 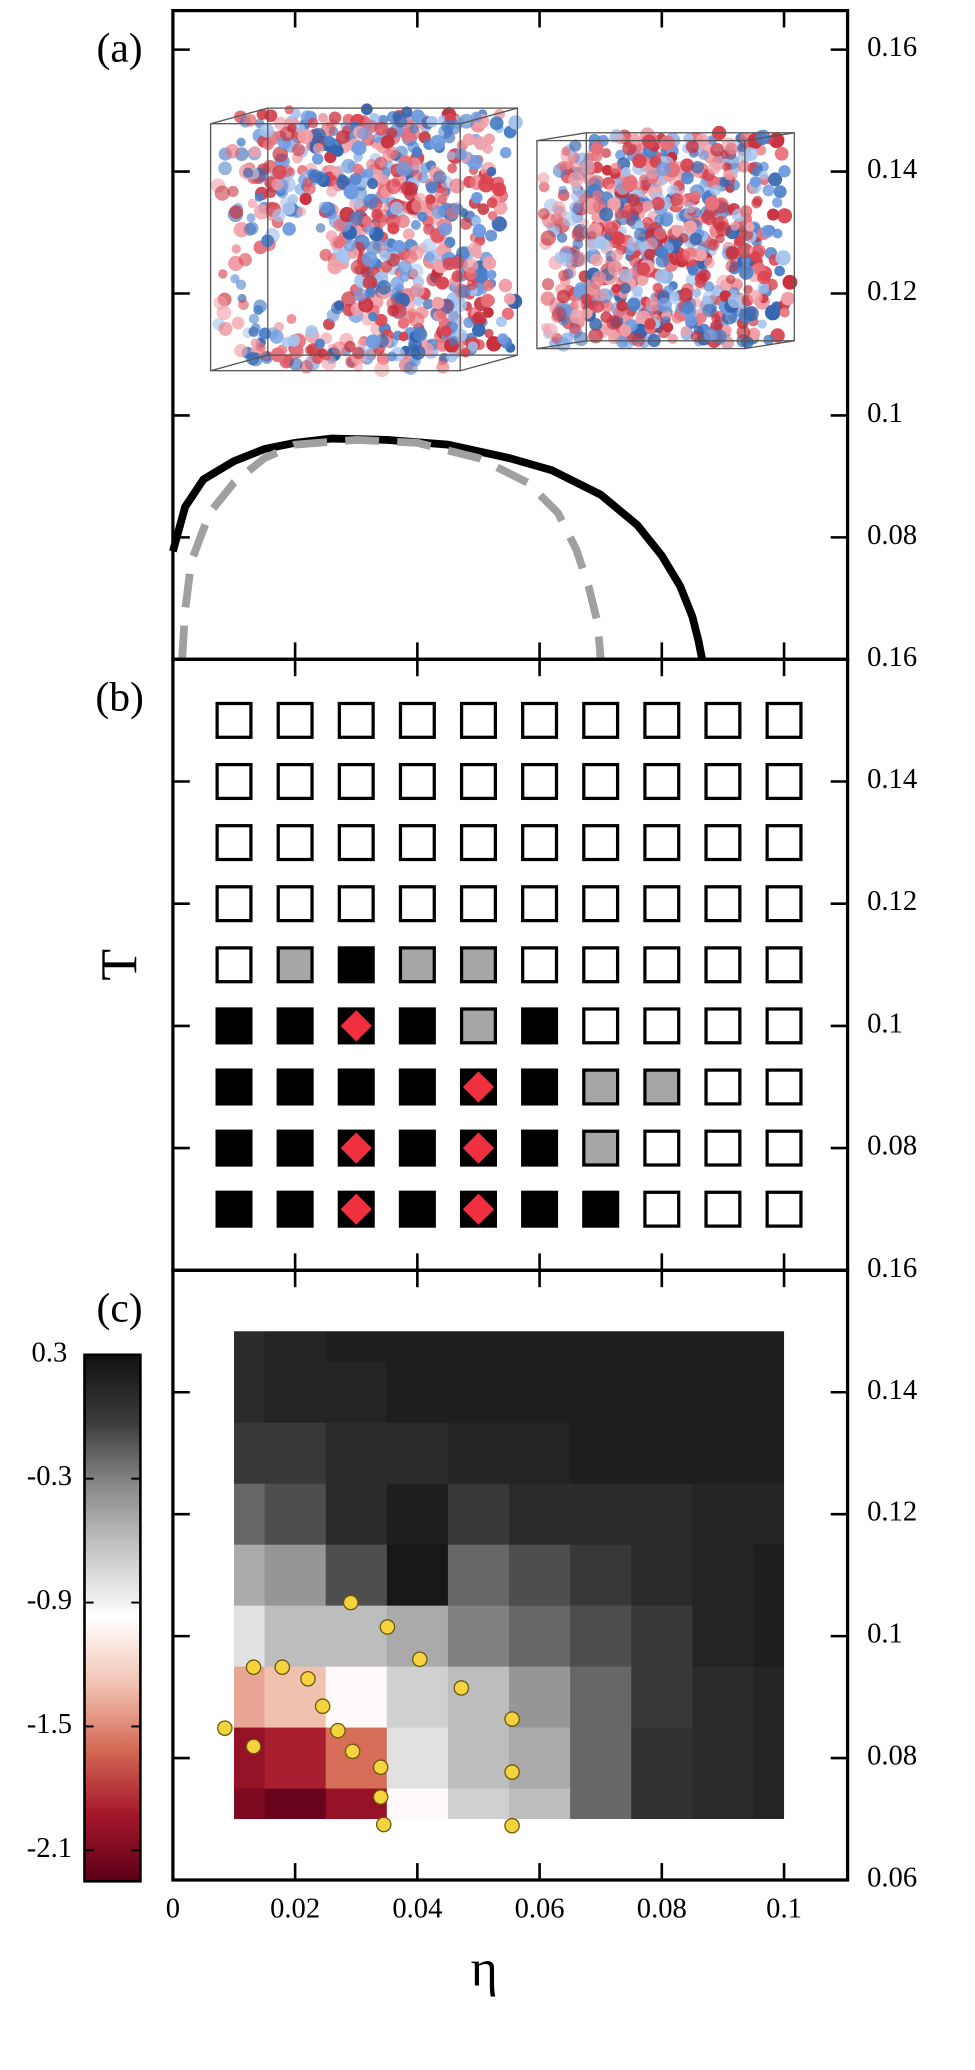 What do you see at coordinates (509, 1575) in the screenshot?
I see `heatmap` at bounding box center [509, 1575].